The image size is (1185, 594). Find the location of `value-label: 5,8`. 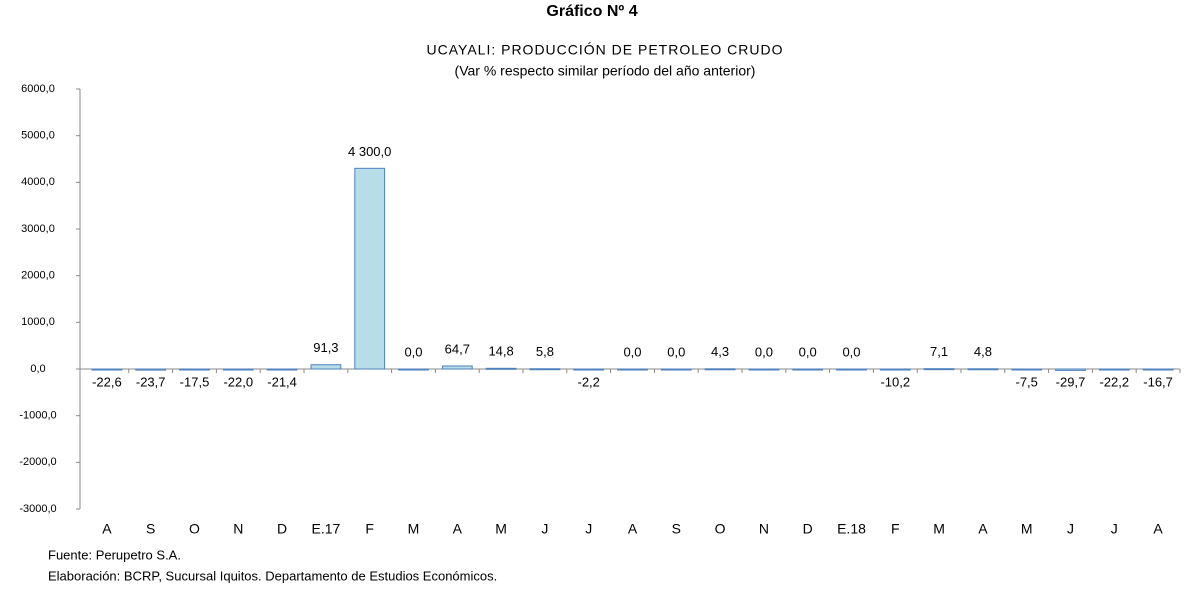

value-label: 5,8 is located at coordinates (545, 351).